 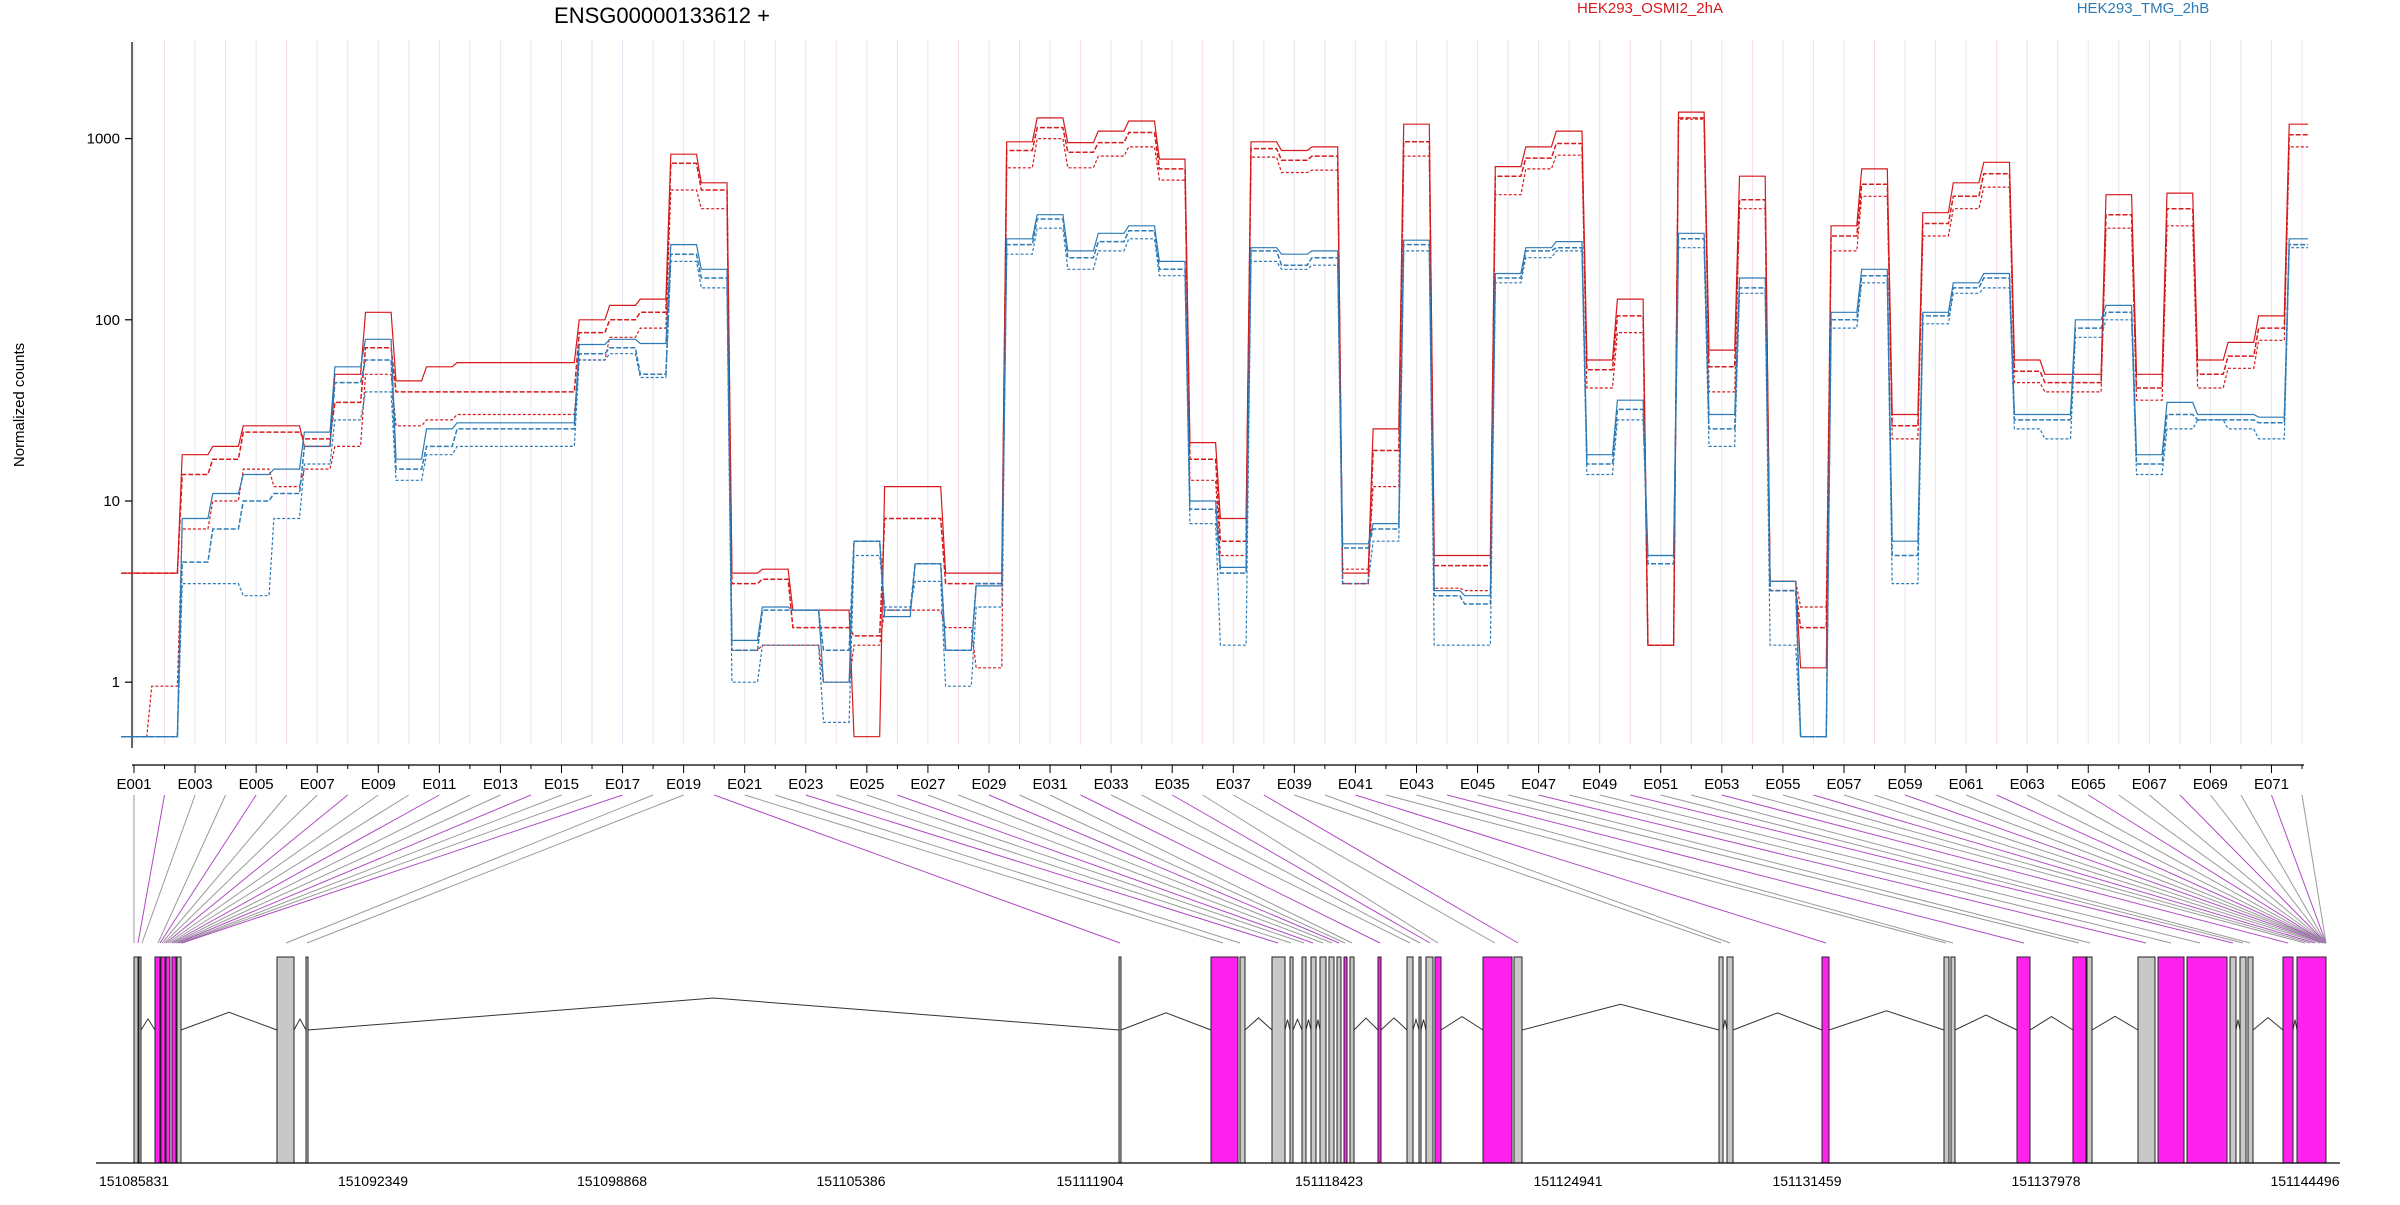 What do you see at coordinates (500, 784) in the screenshot?
I see `exon-tick-label: E013` at bounding box center [500, 784].